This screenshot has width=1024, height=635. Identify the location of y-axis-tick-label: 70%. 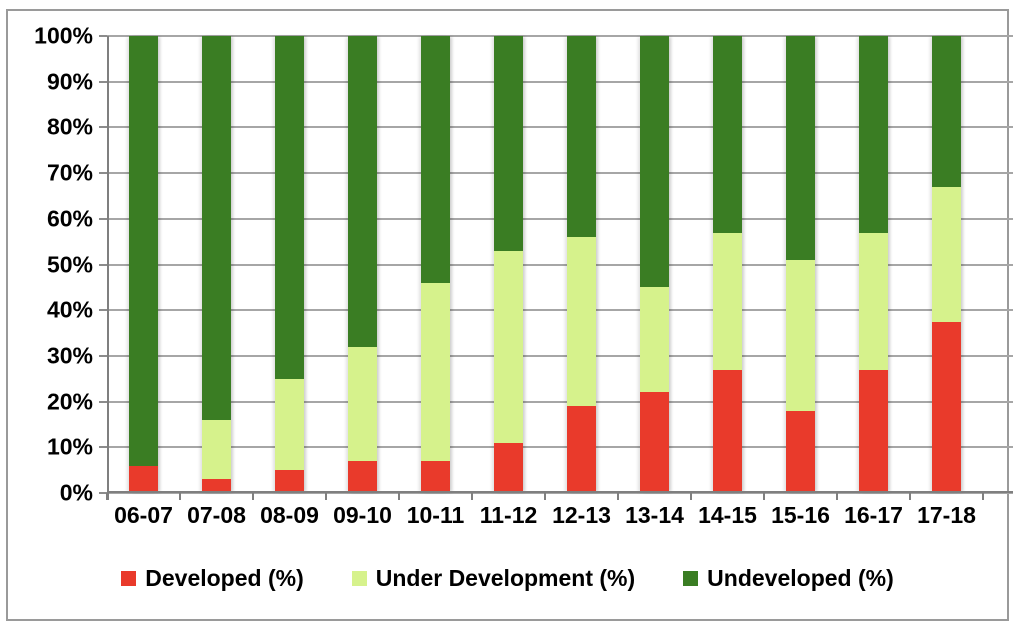
(69, 172).